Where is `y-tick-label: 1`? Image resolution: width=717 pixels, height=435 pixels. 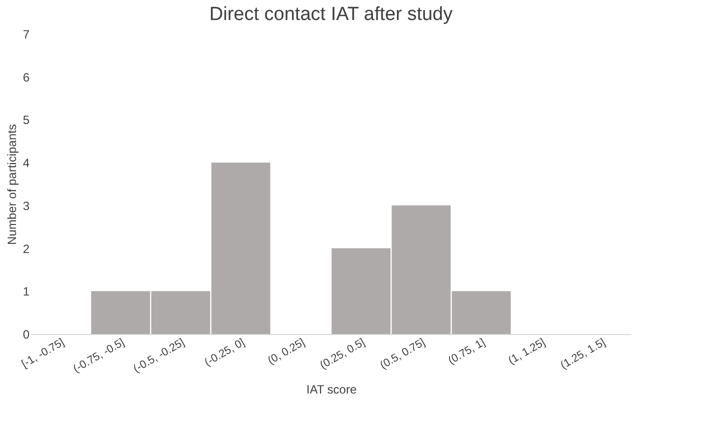 y-tick-label: 1 is located at coordinates (26, 291).